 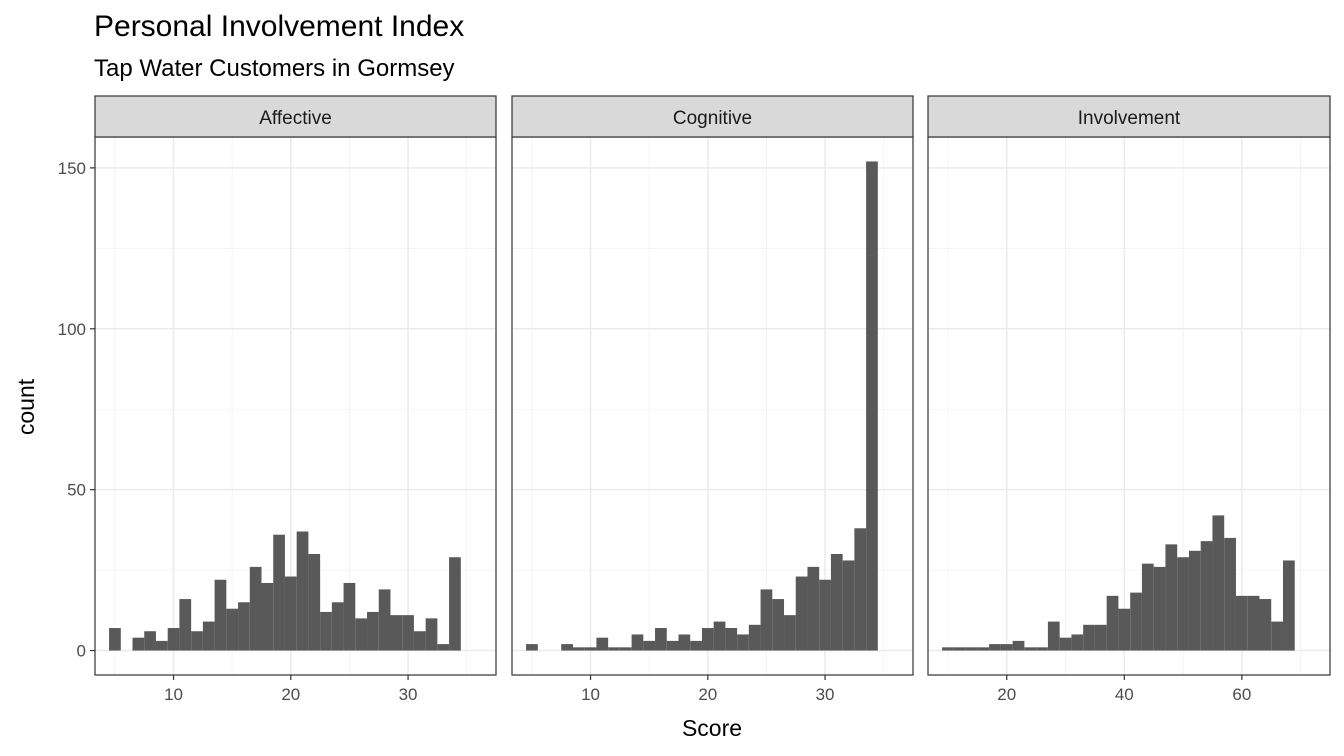 What do you see at coordinates (81, 651) in the screenshot?
I see `y-tick-label: 0` at bounding box center [81, 651].